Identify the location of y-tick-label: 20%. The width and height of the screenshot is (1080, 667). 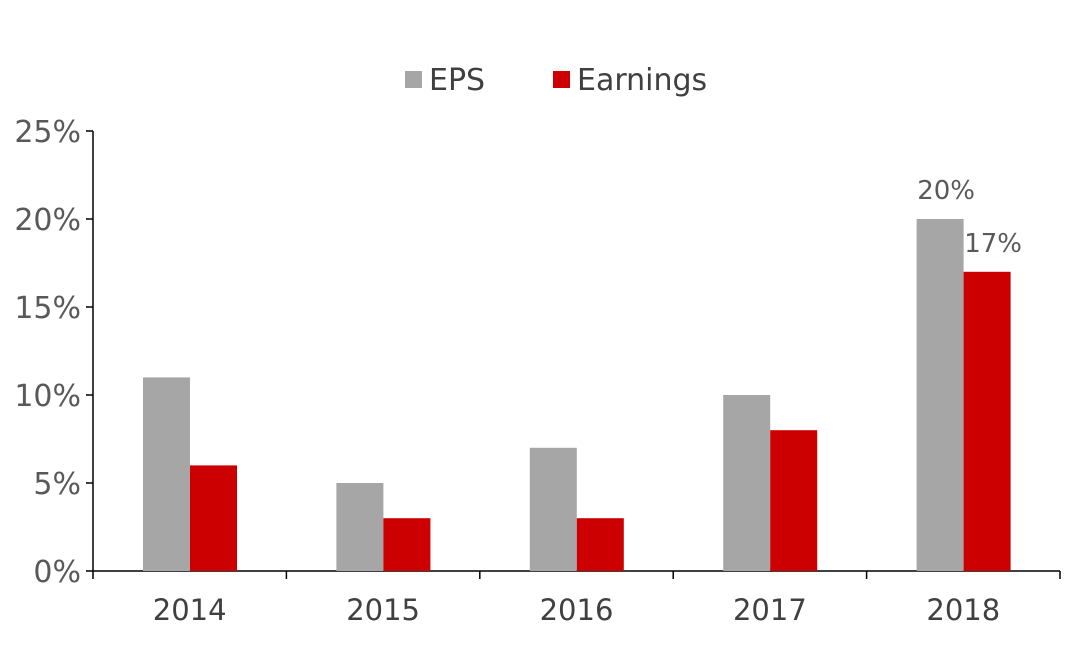
(47, 220).